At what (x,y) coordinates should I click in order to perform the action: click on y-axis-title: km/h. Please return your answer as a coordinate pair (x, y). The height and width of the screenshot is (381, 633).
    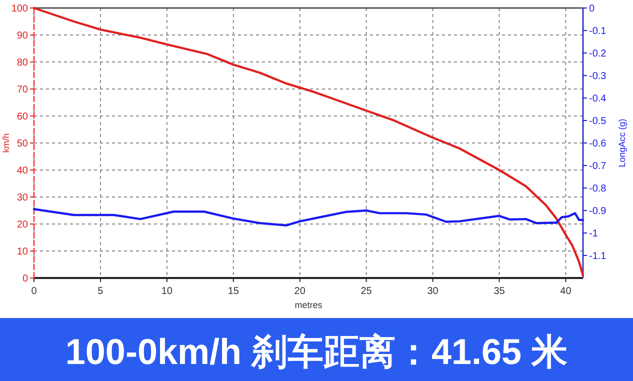
    Looking at the image, I should click on (6, 143).